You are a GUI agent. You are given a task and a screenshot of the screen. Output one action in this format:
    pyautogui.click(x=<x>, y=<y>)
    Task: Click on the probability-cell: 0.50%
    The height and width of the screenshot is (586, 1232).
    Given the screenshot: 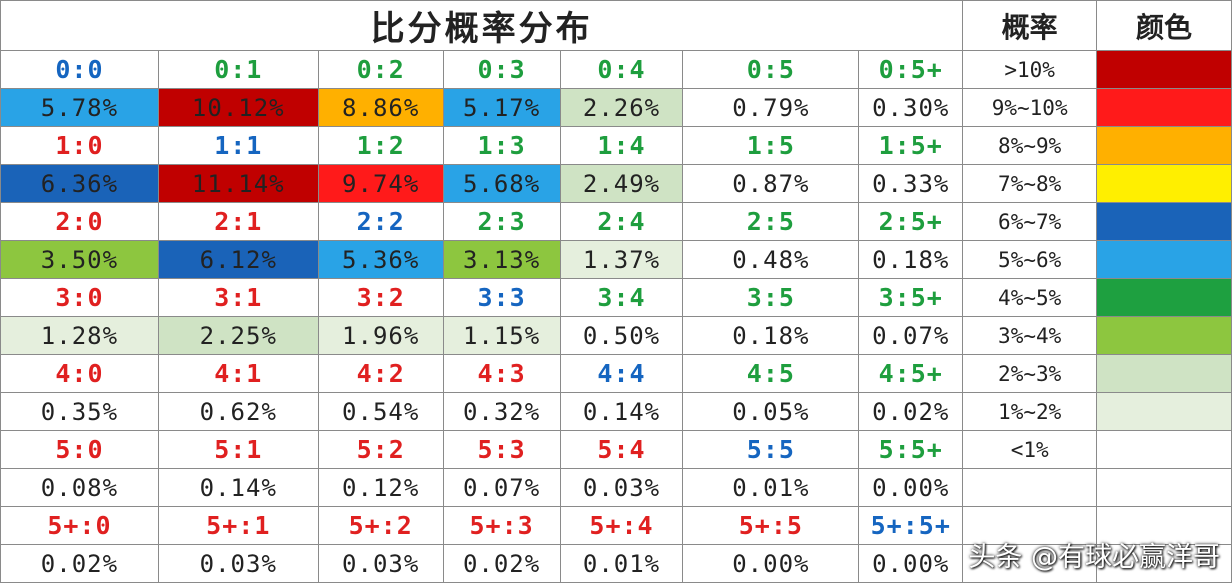 What is the action you would take?
    pyautogui.click(x=621, y=335)
    